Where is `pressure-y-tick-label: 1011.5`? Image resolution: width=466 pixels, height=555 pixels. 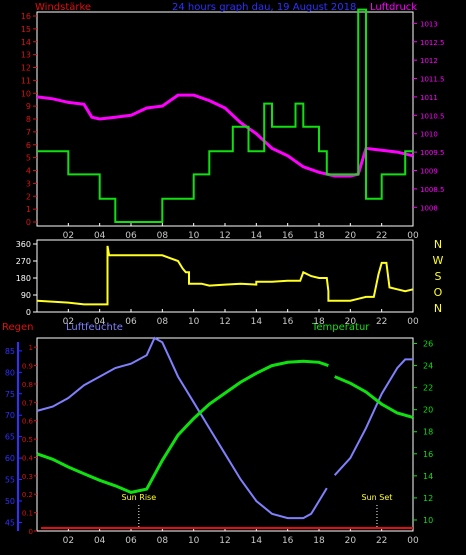 pressure-y-tick-label: 1011.5 is located at coordinates (432, 80).